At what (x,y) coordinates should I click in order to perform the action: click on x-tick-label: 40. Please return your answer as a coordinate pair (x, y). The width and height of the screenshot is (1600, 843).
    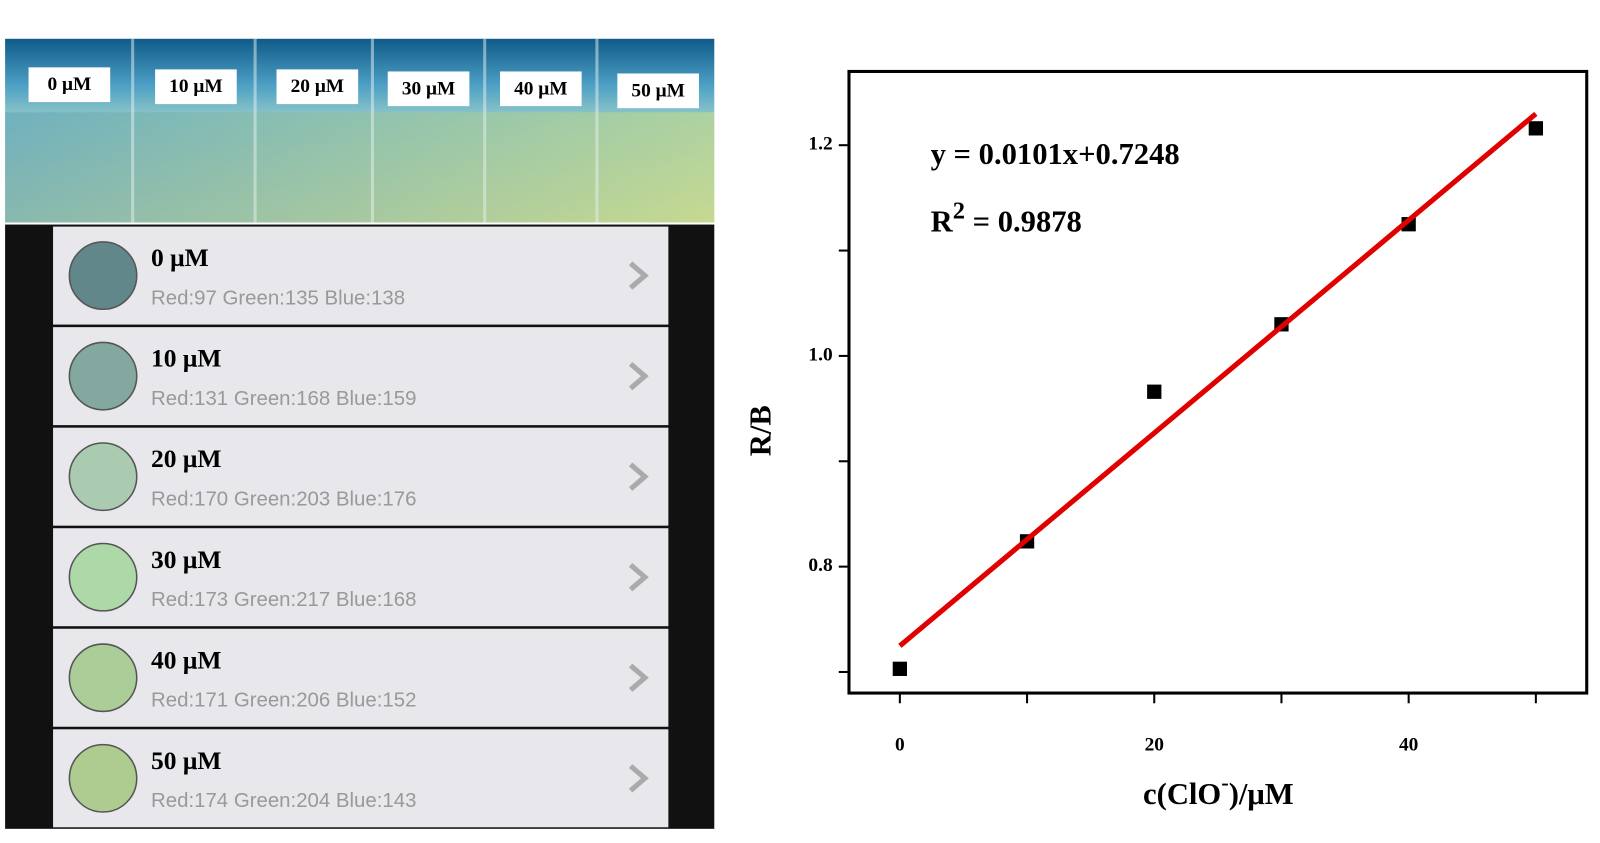
    Looking at the image, I should click on (1408, 745).